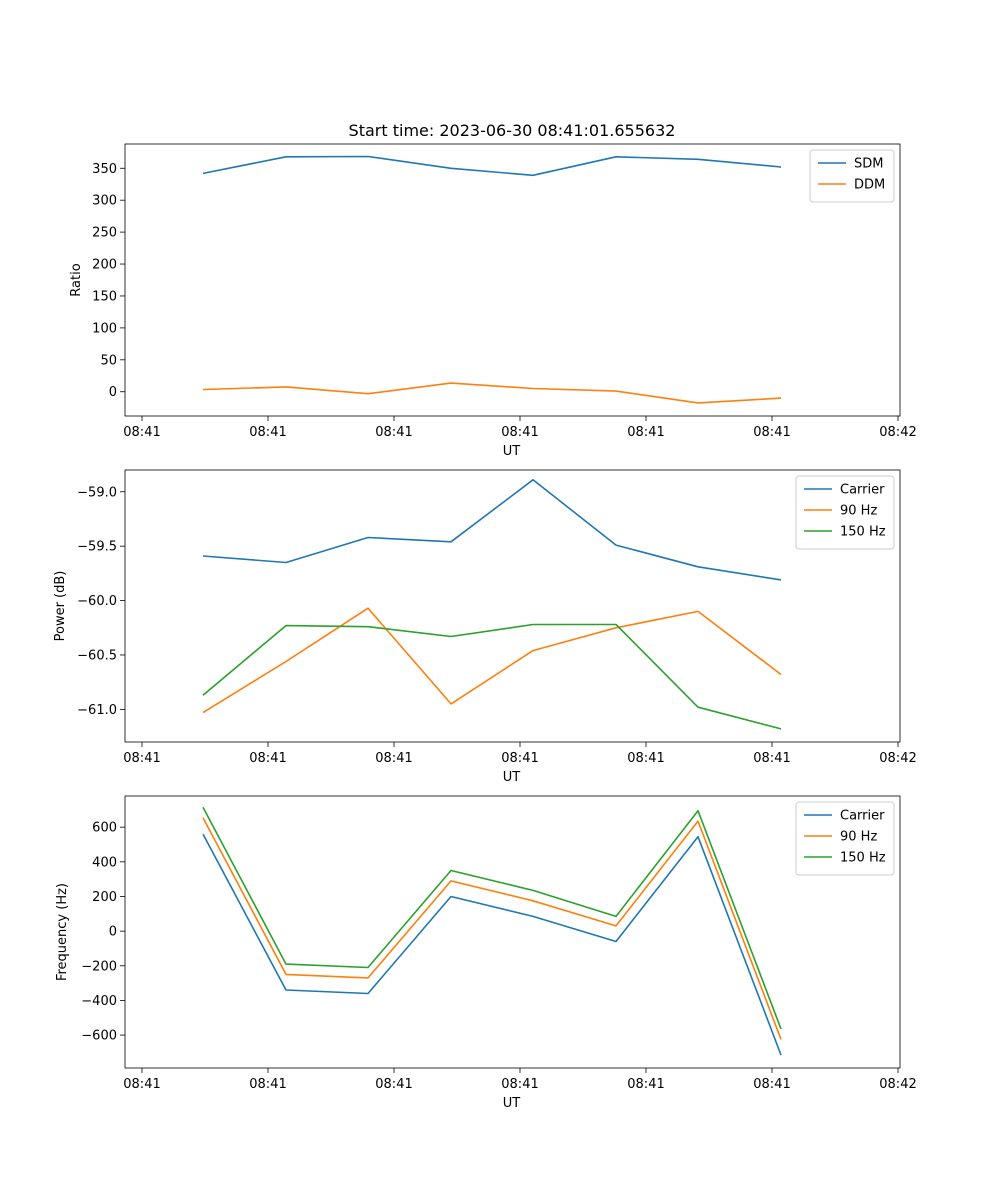  I want to click on y-tick-label: −400, so click(99, 1001).